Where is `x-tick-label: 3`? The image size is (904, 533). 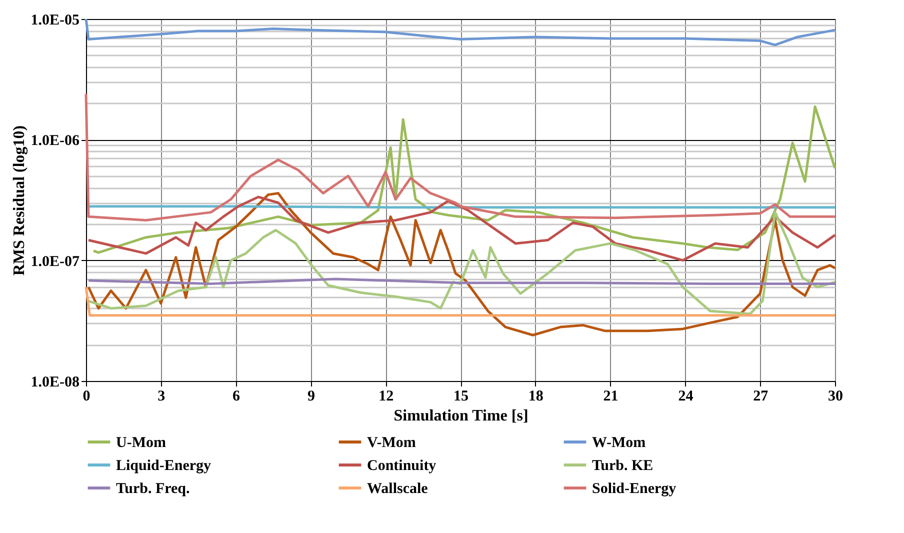
x-tick-label: 3 is located at coordinates (162, 396).